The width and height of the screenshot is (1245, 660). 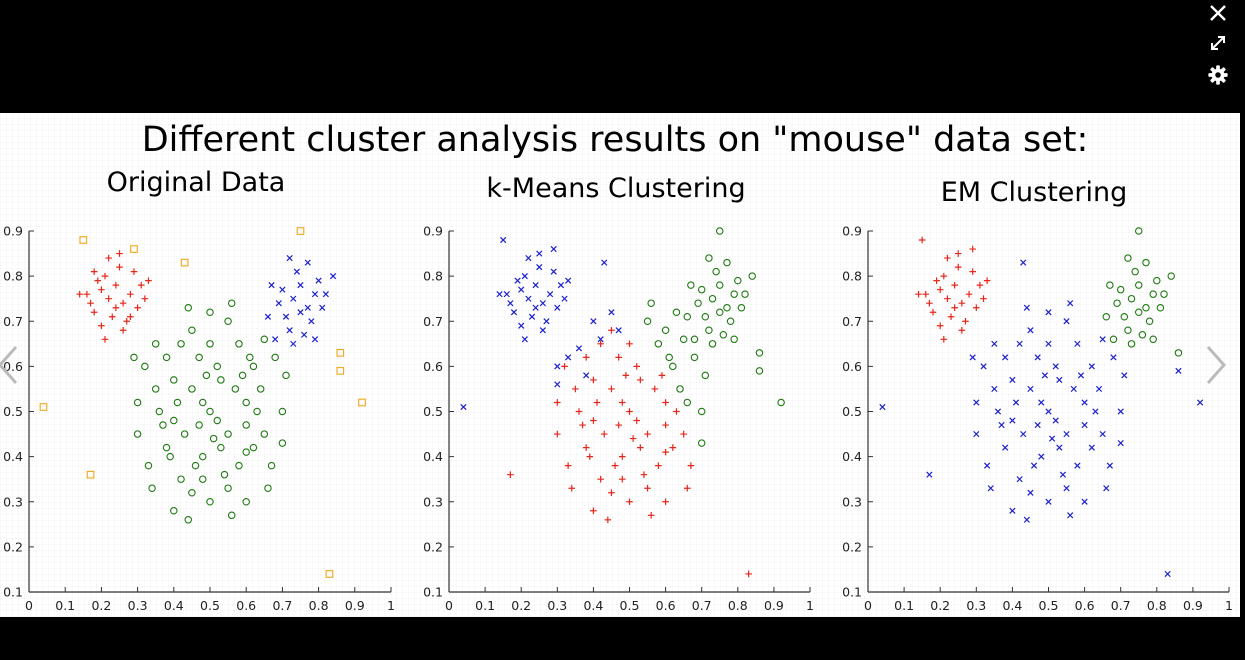 I want to click on y-tick-label: 0.1, so click(x=852, y=592).